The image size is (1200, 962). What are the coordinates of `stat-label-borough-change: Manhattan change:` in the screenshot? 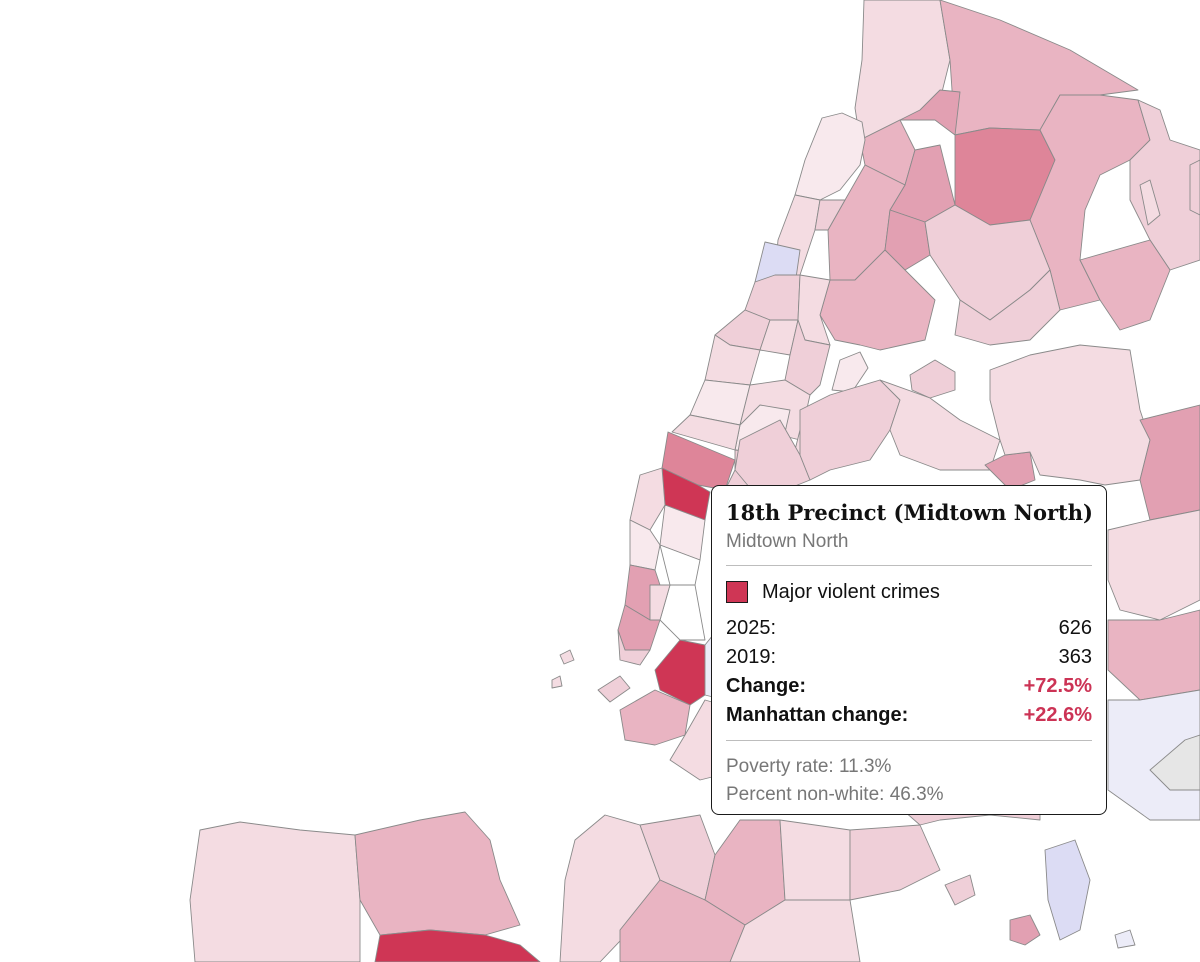 It's located at (817, 715).